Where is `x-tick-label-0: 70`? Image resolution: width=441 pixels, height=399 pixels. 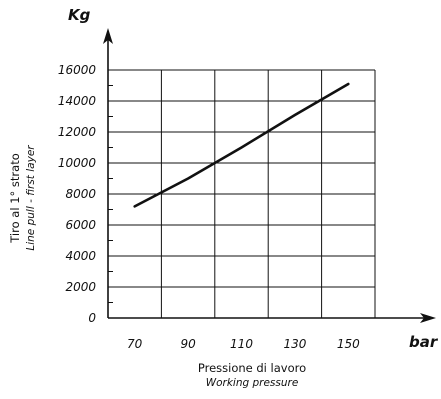
x-tick-label-0: 70 is located at coordinates (135, 344).